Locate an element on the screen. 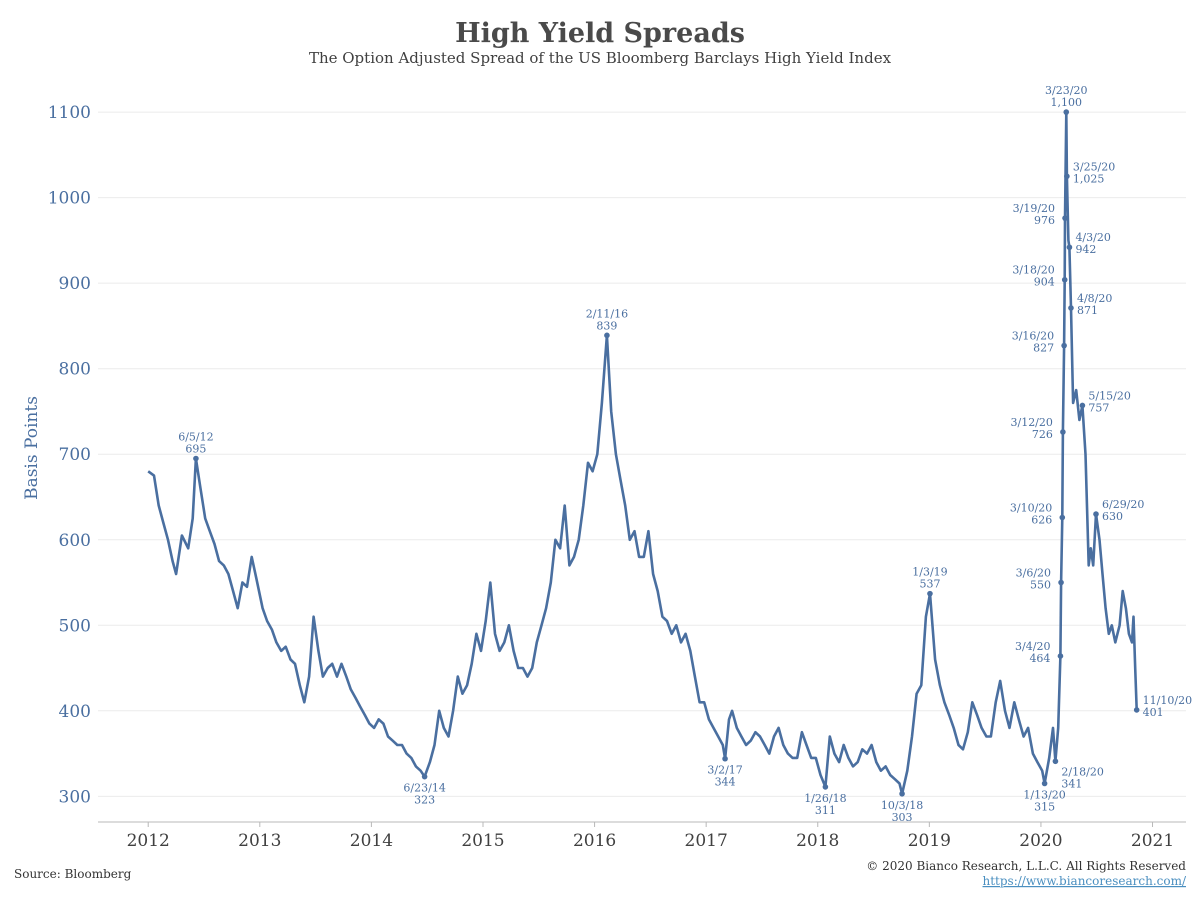  annotation-value: 315 is located at coordinates (1044, 807).